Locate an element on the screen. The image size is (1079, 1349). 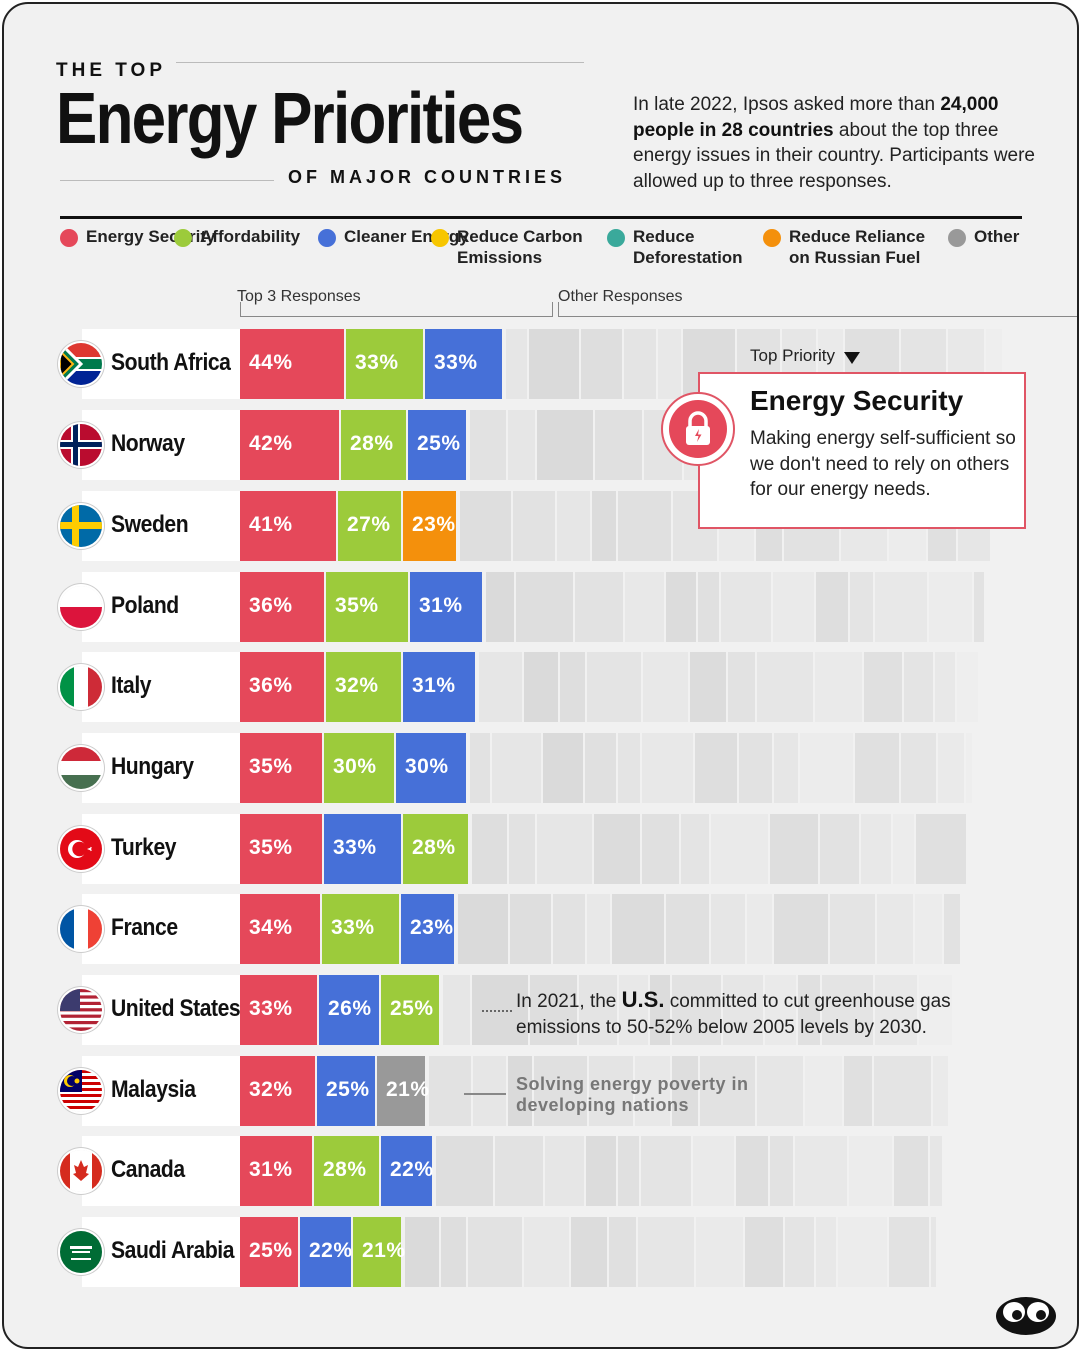
bar-value-label: 21% is located at coordinates (384, 1250).